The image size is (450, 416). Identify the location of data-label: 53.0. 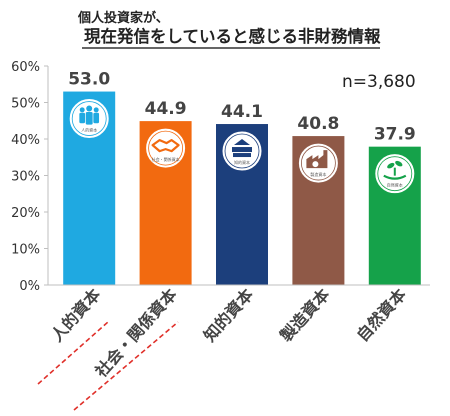
(89, 80).